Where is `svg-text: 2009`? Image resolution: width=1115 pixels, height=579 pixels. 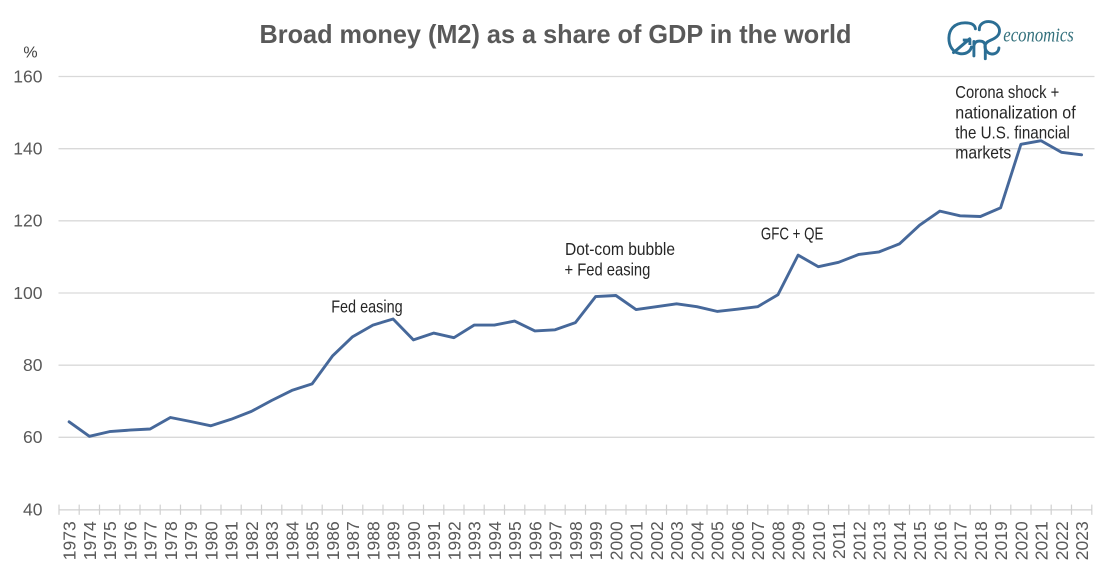 svg-text: 2009 is located at coordinates (799, 540).